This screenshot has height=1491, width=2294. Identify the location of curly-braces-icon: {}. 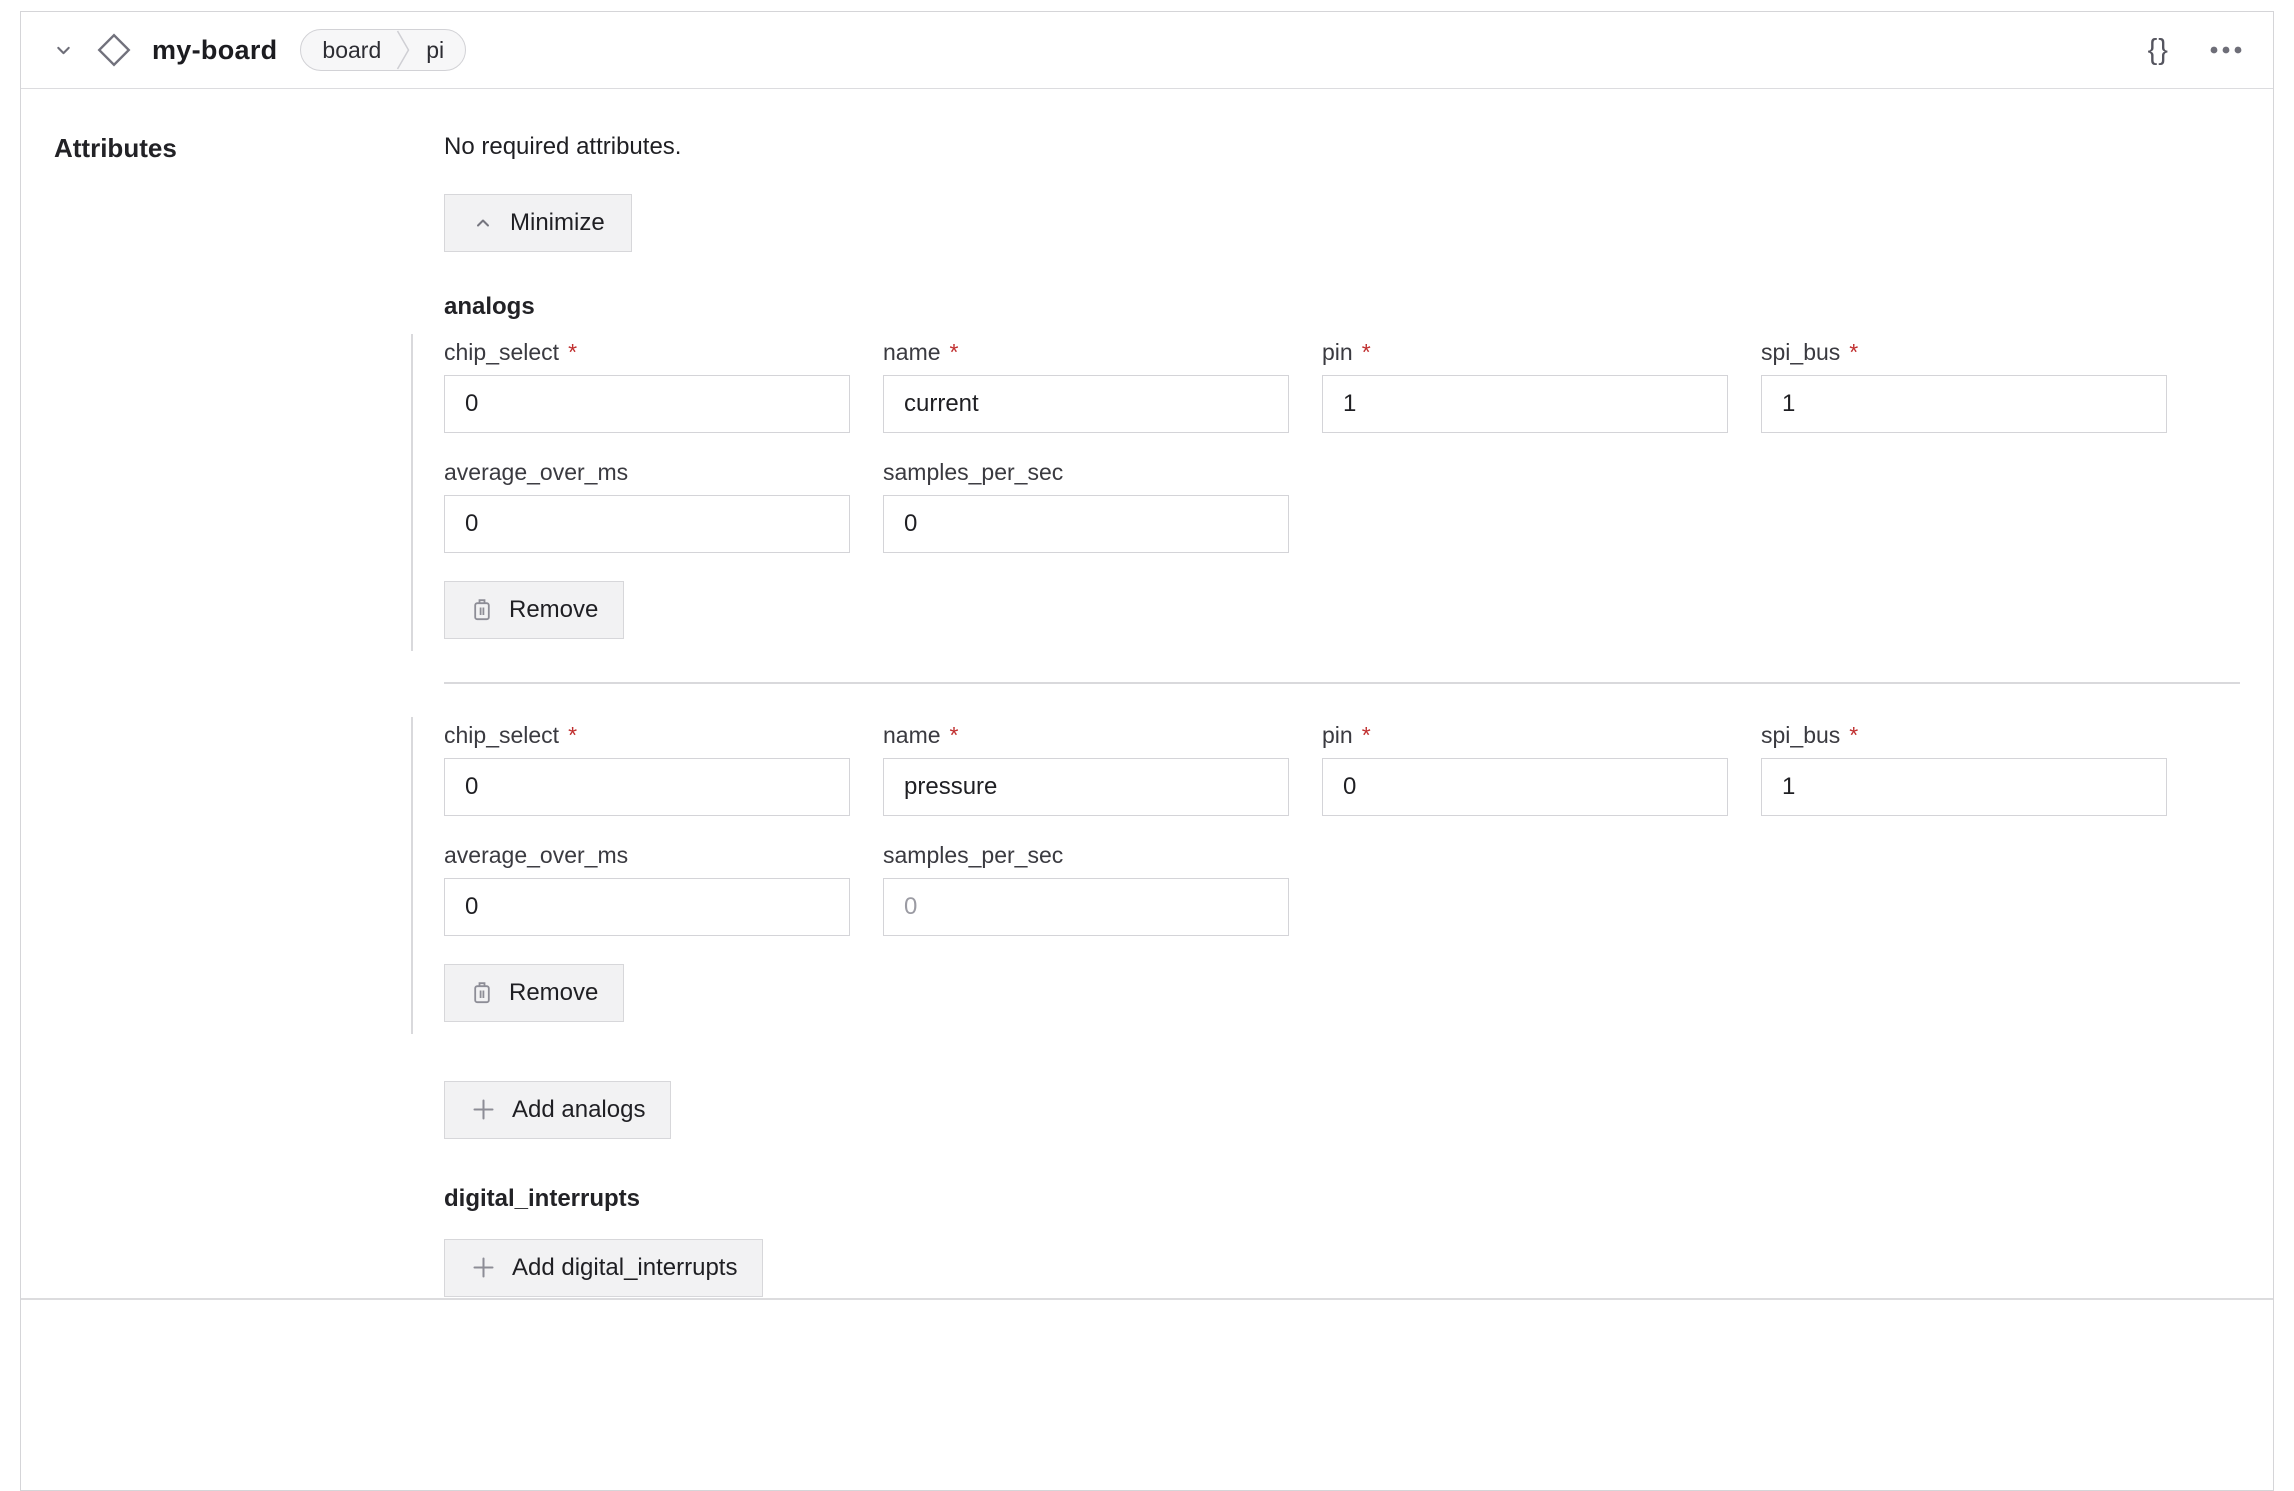
(2158, 49).